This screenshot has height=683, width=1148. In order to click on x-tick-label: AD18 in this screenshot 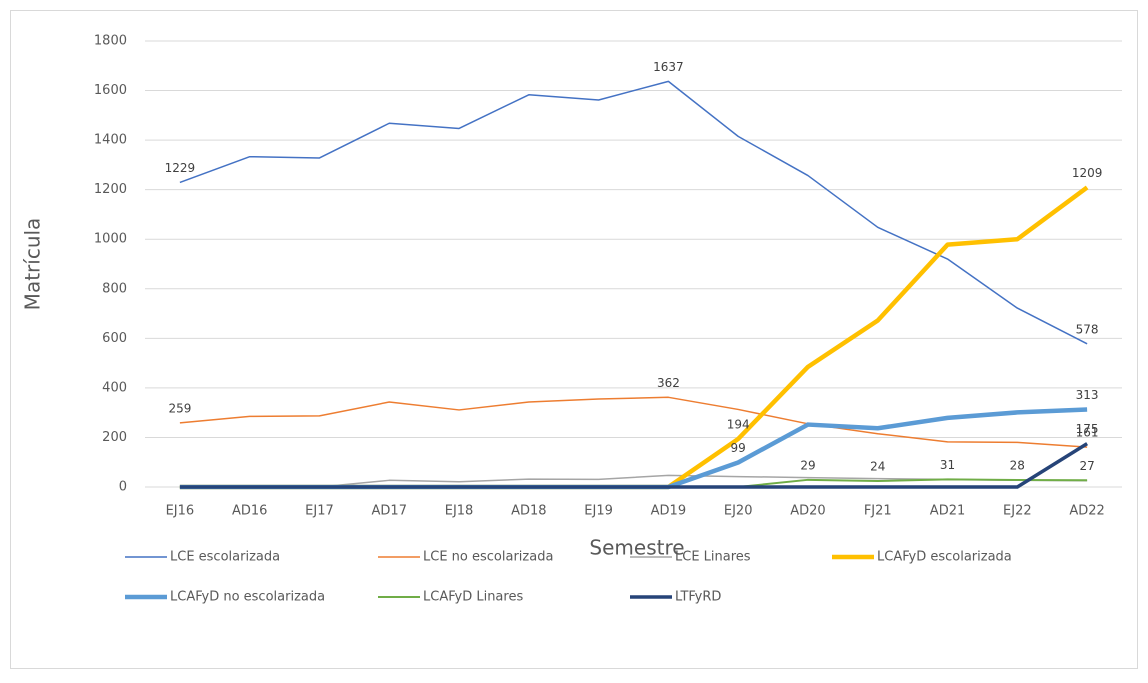, I will do `click(528, 511)`.